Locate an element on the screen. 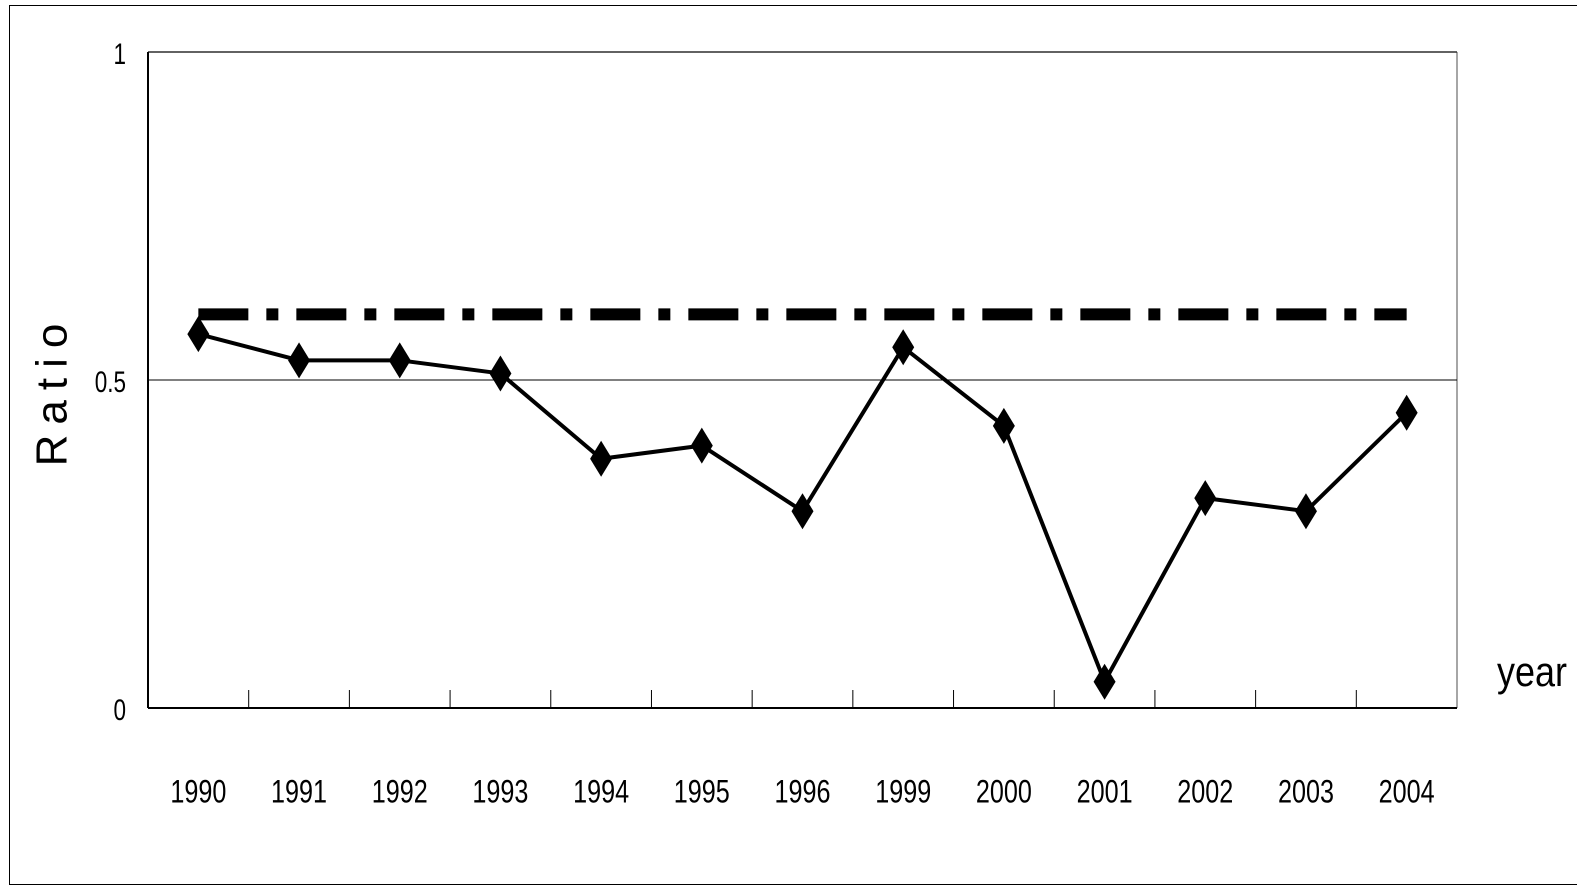 This screenshot has width=1577, height=890. x-tick-label: 2000 is located at coordinates (1004, 791).